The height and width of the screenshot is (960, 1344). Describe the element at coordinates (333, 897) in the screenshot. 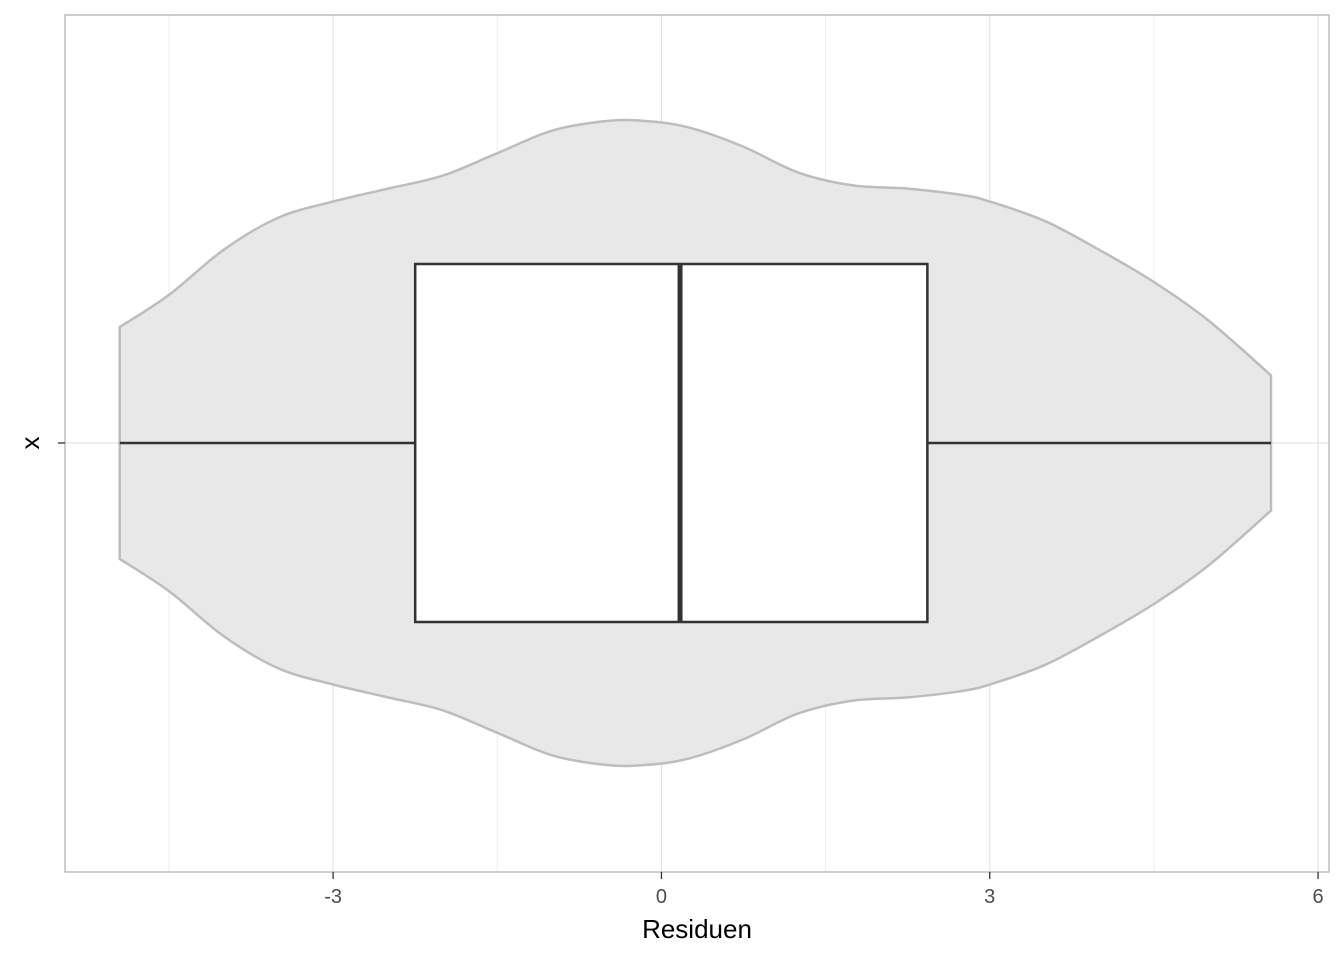

I see `x-tick-label: -3` at that location.